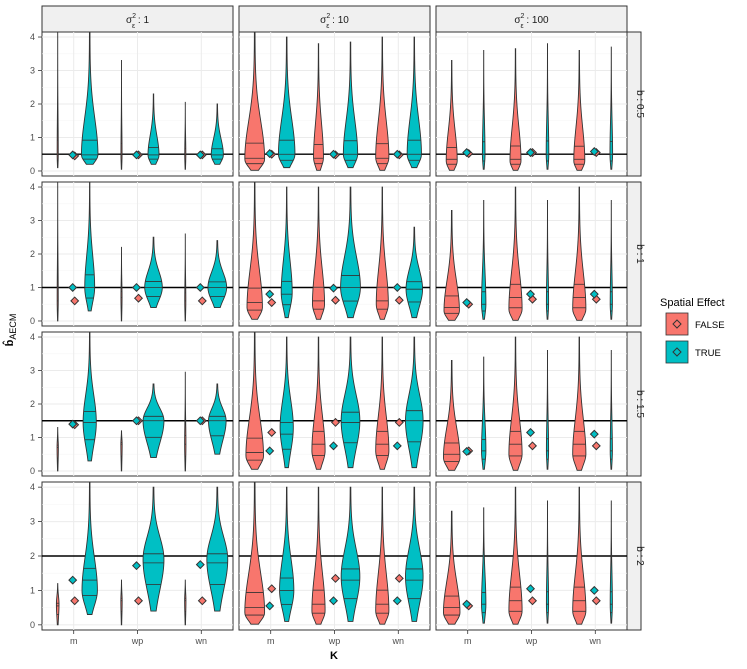 The height and width of the screenshot is (669, 747). What do you see at coordinates (639, 404) in the screenshot?
I see `row-strip-label: b : 1.5` at bounding box center [639, 404].